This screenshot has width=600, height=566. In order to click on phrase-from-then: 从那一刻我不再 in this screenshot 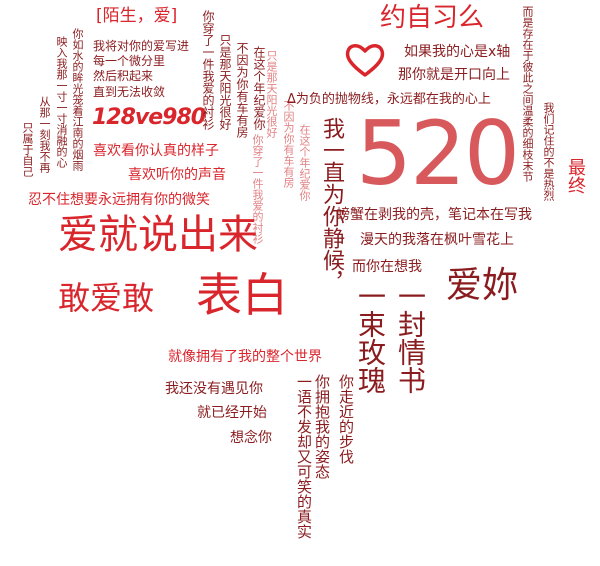, I will do `click(44, 134)`.